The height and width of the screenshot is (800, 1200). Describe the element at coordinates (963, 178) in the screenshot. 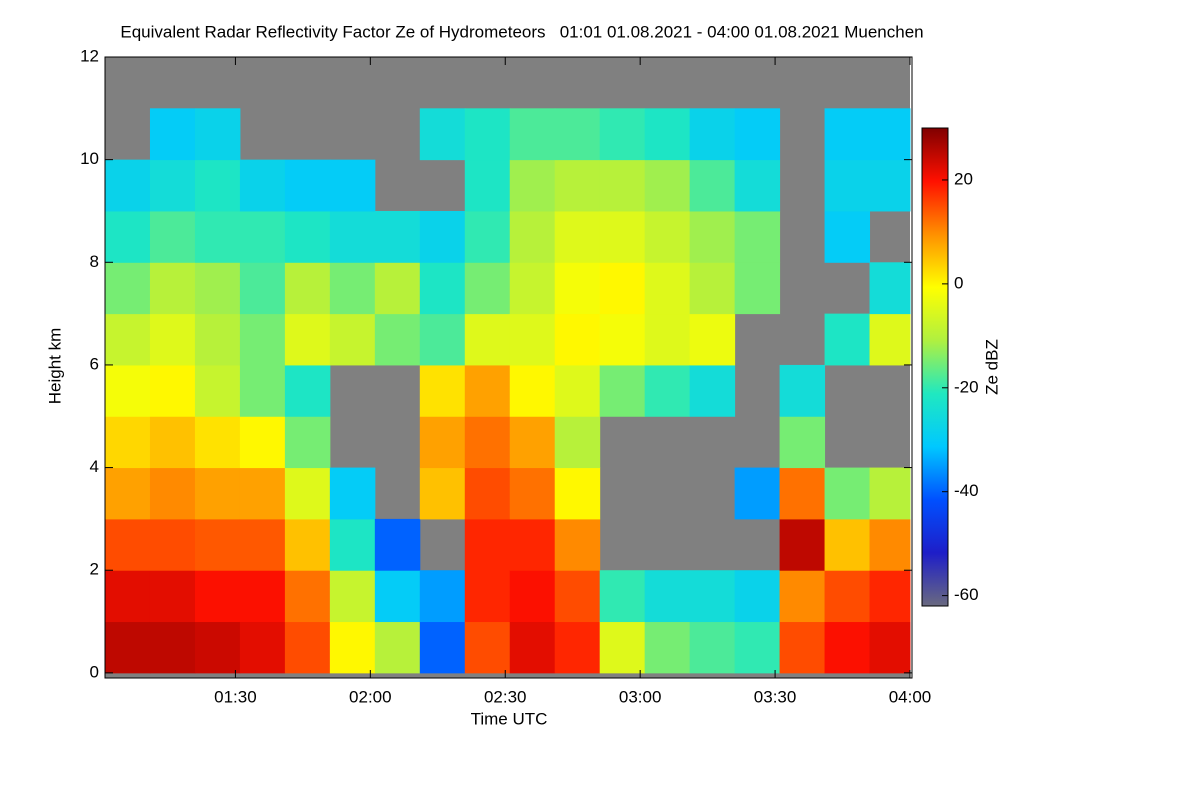

I see `colorbar-tick-label: 20` at that location.